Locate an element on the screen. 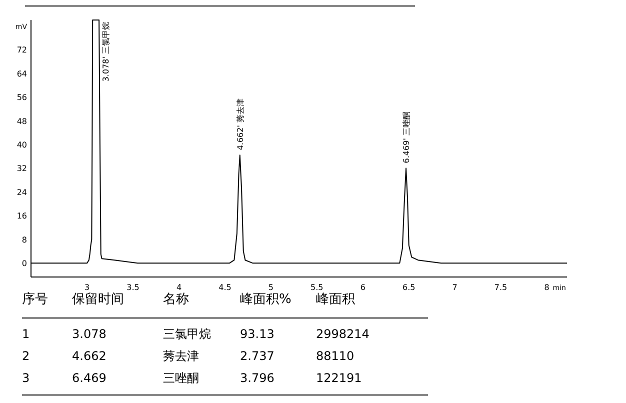  text: 2 is located at coordinates (26, 356).